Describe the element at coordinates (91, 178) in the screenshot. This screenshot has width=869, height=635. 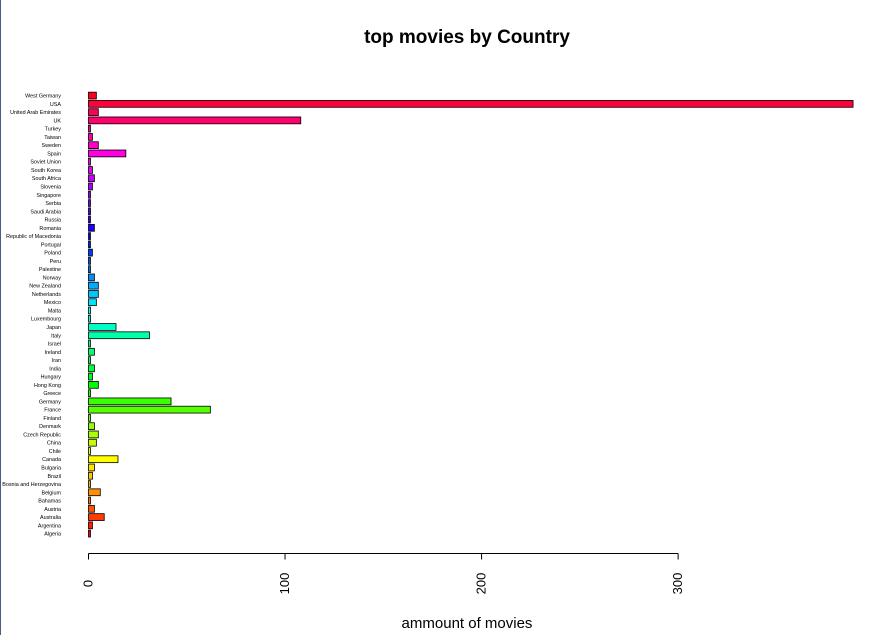
I see `bar-south-africa` at that location.